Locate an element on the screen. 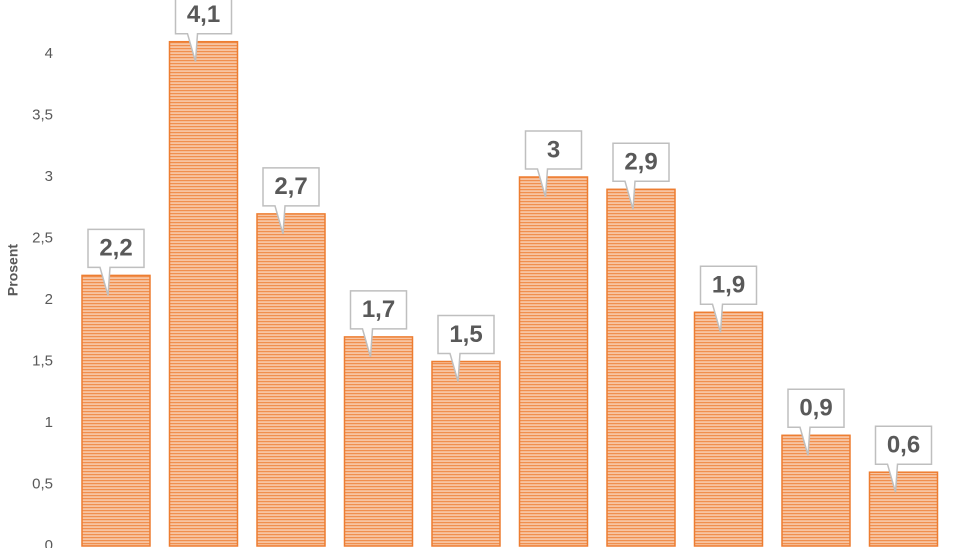  value-label: 2,9 is located at coordinates (640, 162).